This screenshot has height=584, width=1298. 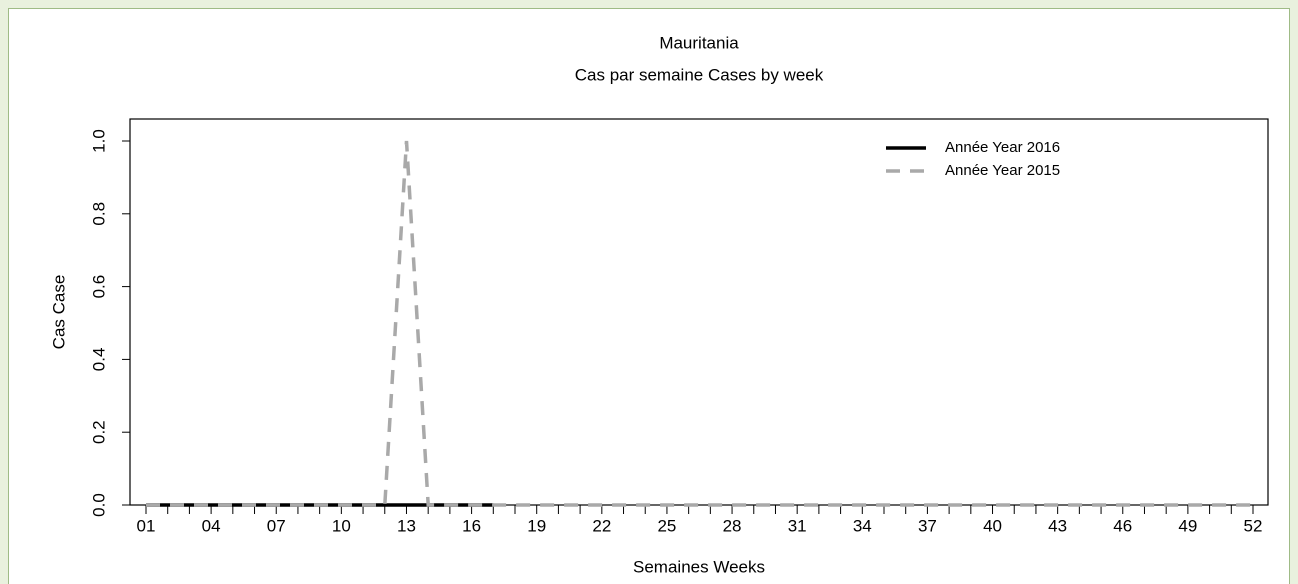 I want to click on x-tick-label: 19, so click(x=536, y=525).